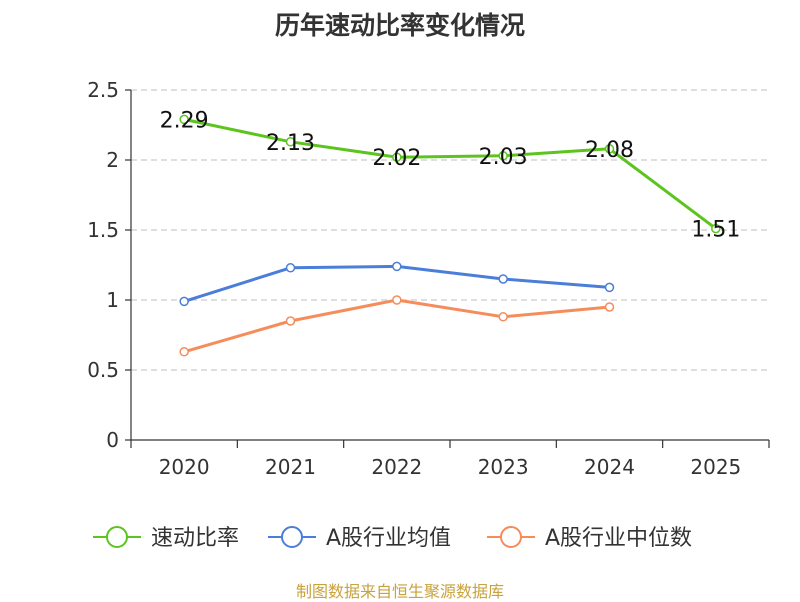 Image resolution: width=800 pixels, height=602 pixels. I want to click on y-tick-label: 0, so click(112, 440).